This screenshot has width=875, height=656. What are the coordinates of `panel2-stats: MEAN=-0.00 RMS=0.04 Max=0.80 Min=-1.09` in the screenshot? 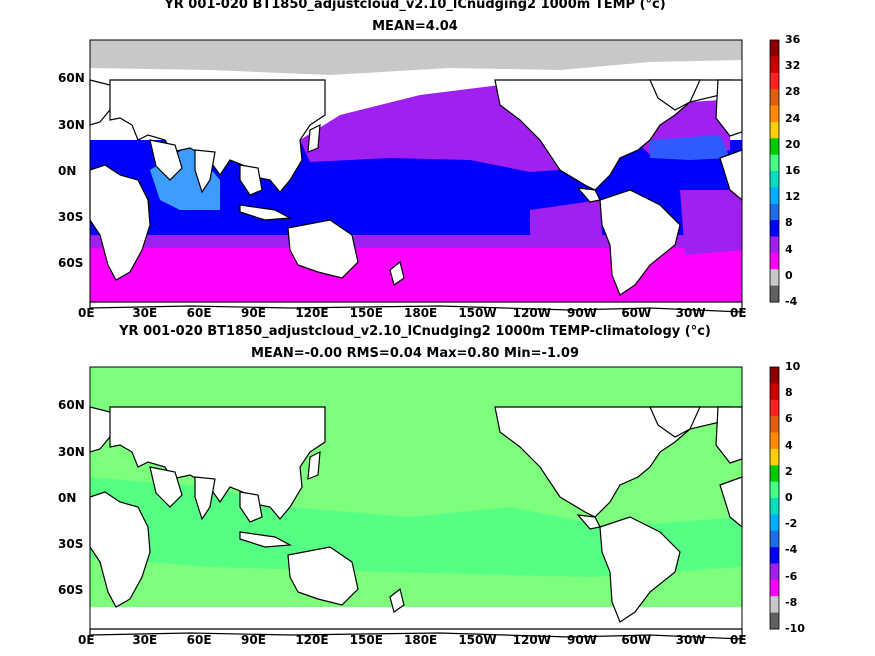 It's located at (415, 353).